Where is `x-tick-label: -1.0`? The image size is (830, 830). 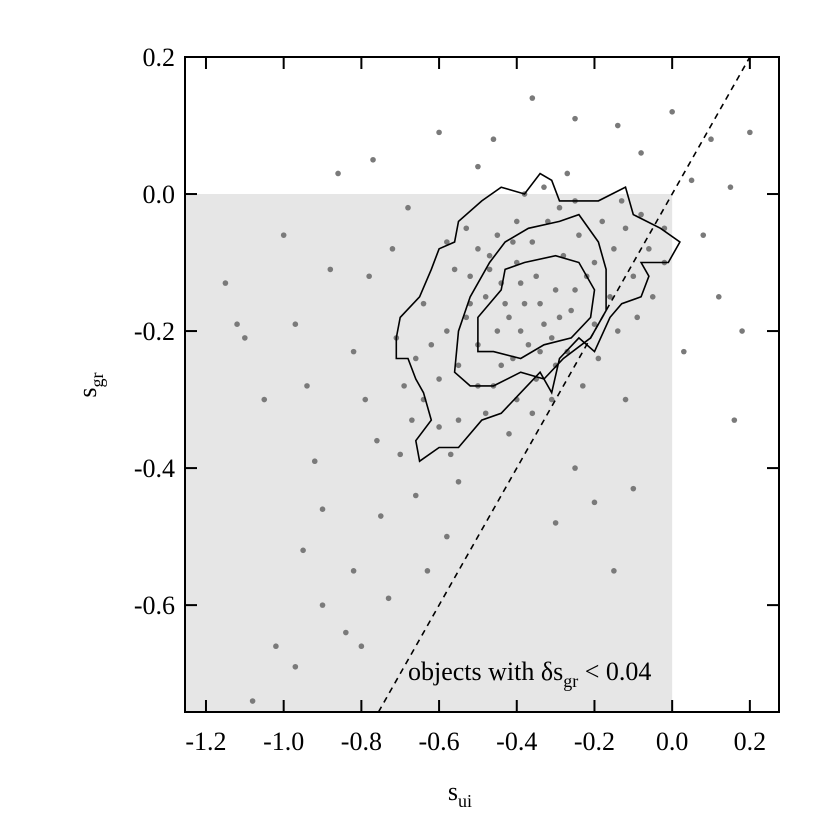 x-tick-label: -1.0 is located at coordinates (283, 741).